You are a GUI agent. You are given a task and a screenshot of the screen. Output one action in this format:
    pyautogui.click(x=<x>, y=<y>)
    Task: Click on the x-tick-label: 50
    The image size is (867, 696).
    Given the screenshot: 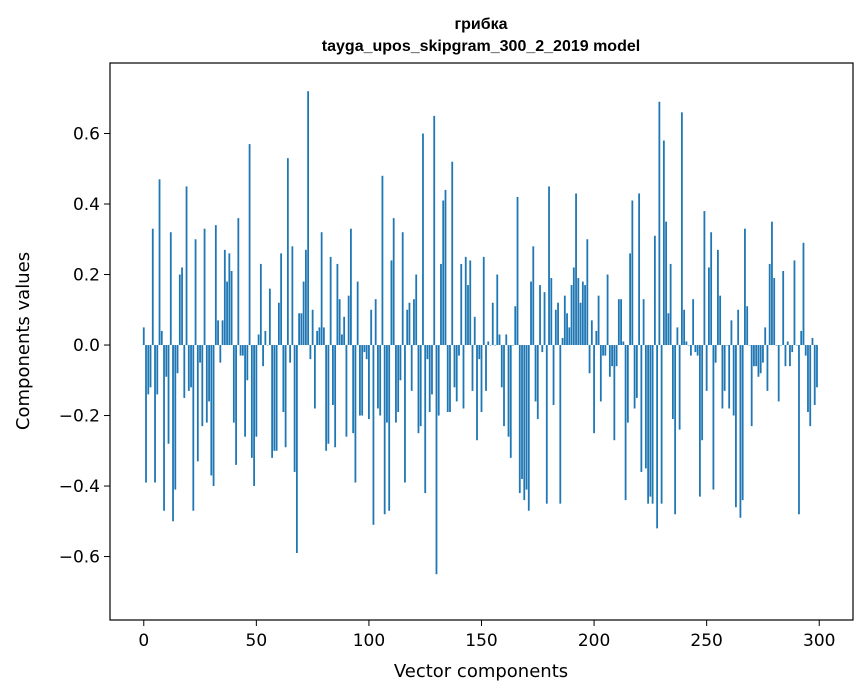 What is the action you would take?
    pyautogui.click(x=257, y=641)
    